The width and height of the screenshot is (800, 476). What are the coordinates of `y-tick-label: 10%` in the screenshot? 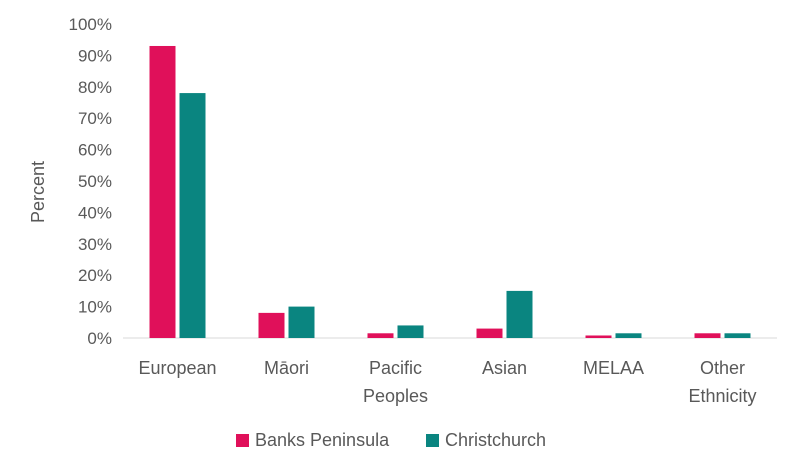 It's located at (95, 307).